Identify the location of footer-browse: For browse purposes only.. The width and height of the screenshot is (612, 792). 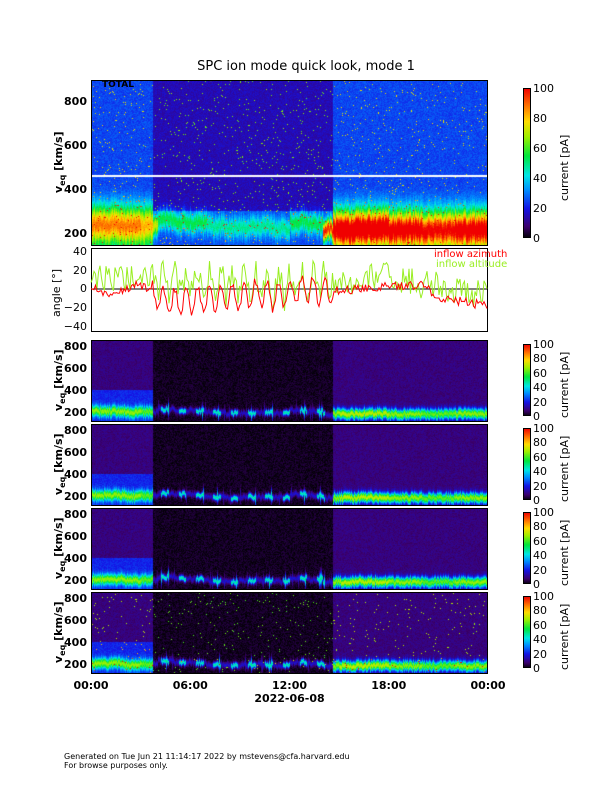
(116, 765).